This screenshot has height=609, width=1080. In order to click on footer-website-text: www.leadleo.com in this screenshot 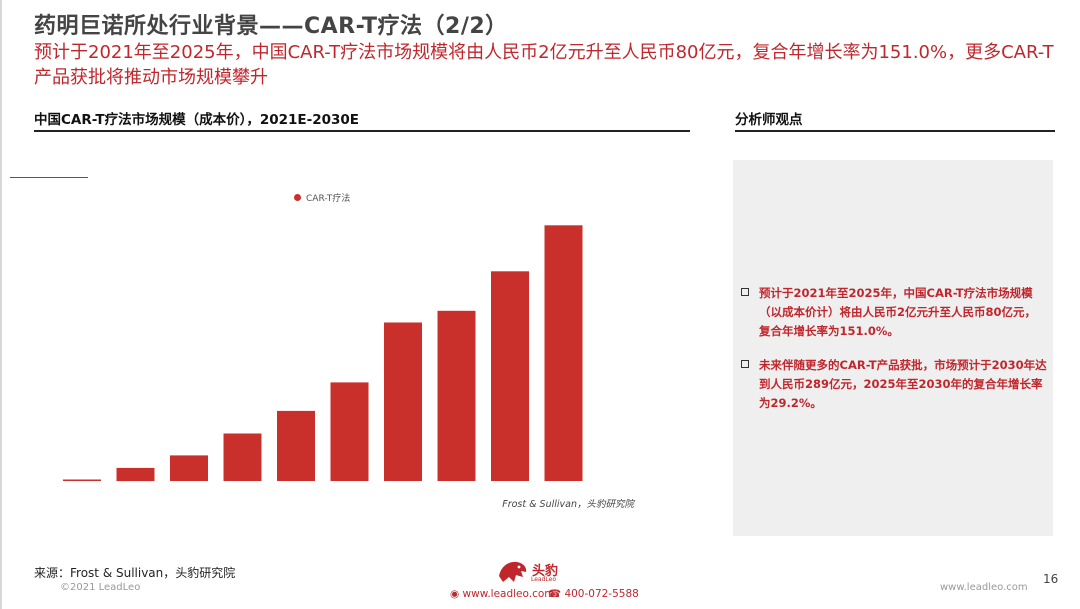, I will do `click(508, 594)`.